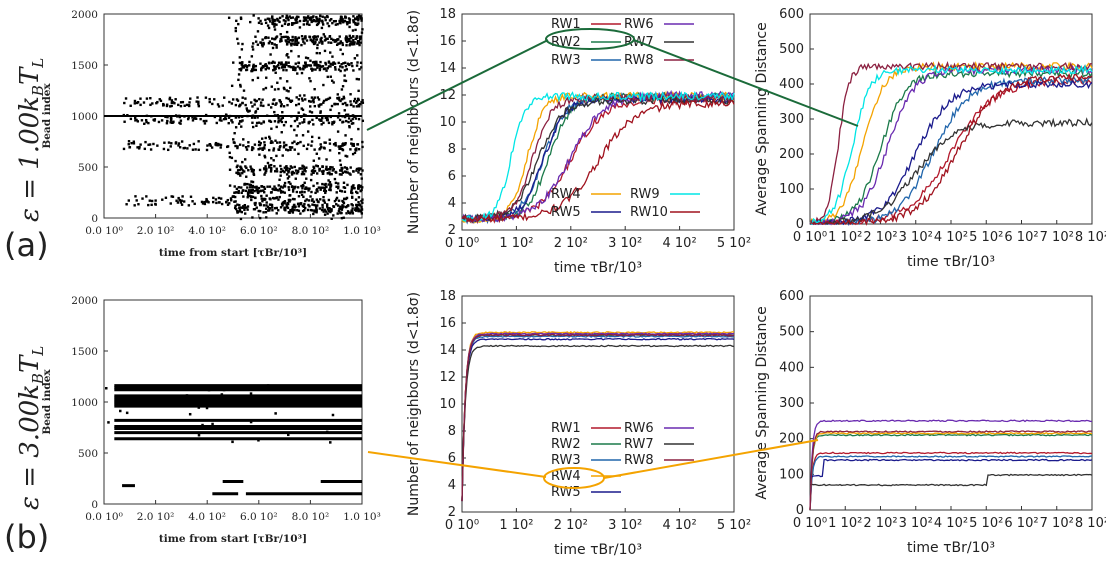 The height and width of the screenshot is (566, 1106). What do you see at coordinates (762, 402) in the screenshot?
I see `y-axis-label: Average Spanning Distance` at bounding box center [762, 402].